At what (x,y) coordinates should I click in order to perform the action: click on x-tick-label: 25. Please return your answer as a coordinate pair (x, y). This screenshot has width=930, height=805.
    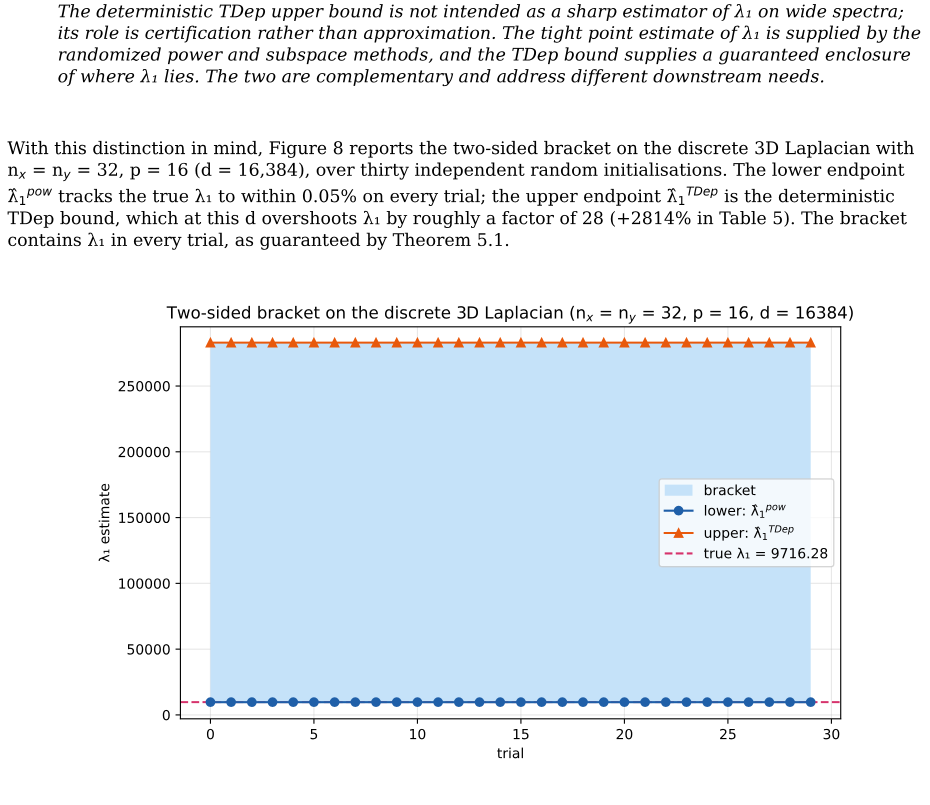
    Looking at the image, I should click on (728, 734).